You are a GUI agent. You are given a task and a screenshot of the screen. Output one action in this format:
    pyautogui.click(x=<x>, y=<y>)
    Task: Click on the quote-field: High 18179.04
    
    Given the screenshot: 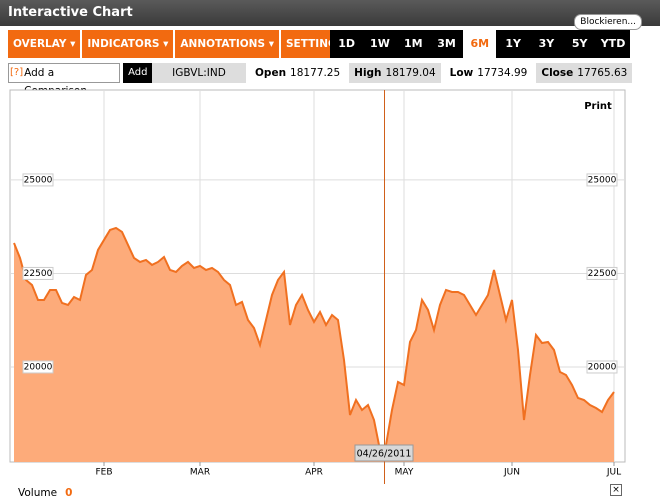 What is the action you would take?
    pyautogui.click(x=395, y=73)
    